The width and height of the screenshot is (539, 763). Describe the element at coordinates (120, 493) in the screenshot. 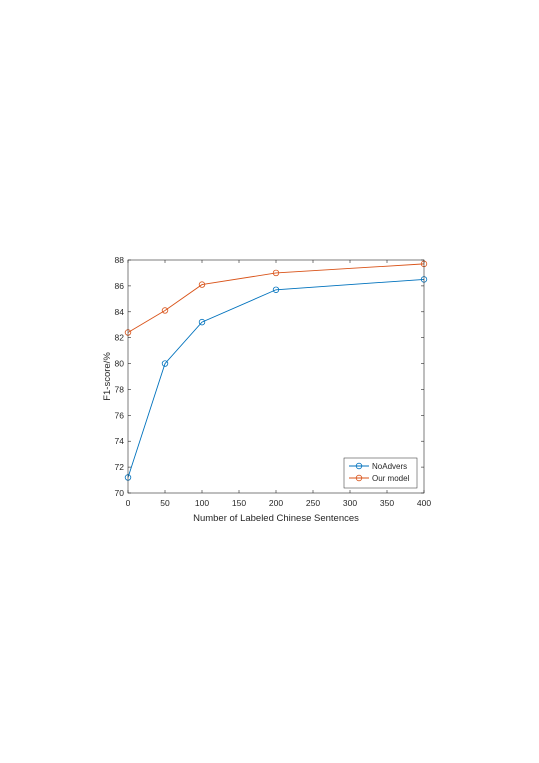

I see `y-tick-label: 70` at that location.